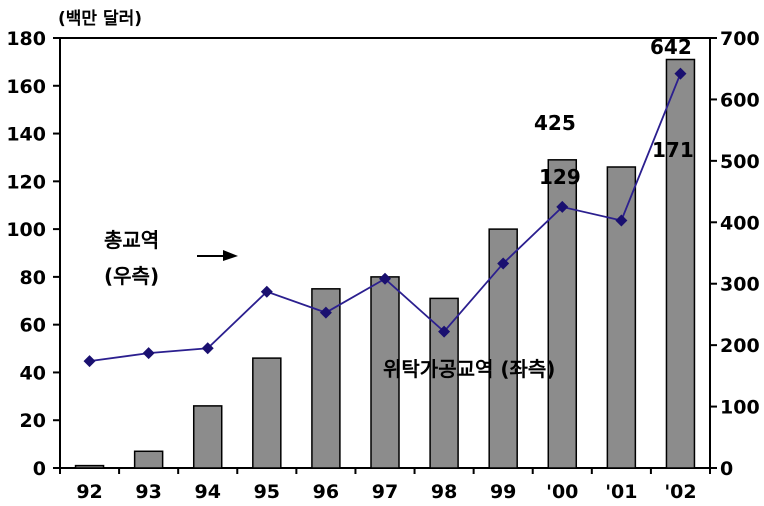 The image size is (764, 506). What do you see at coordinates (740, 346) in the screenshot?
I see `right-tick-label: 200` at bounding box center [740, 346].